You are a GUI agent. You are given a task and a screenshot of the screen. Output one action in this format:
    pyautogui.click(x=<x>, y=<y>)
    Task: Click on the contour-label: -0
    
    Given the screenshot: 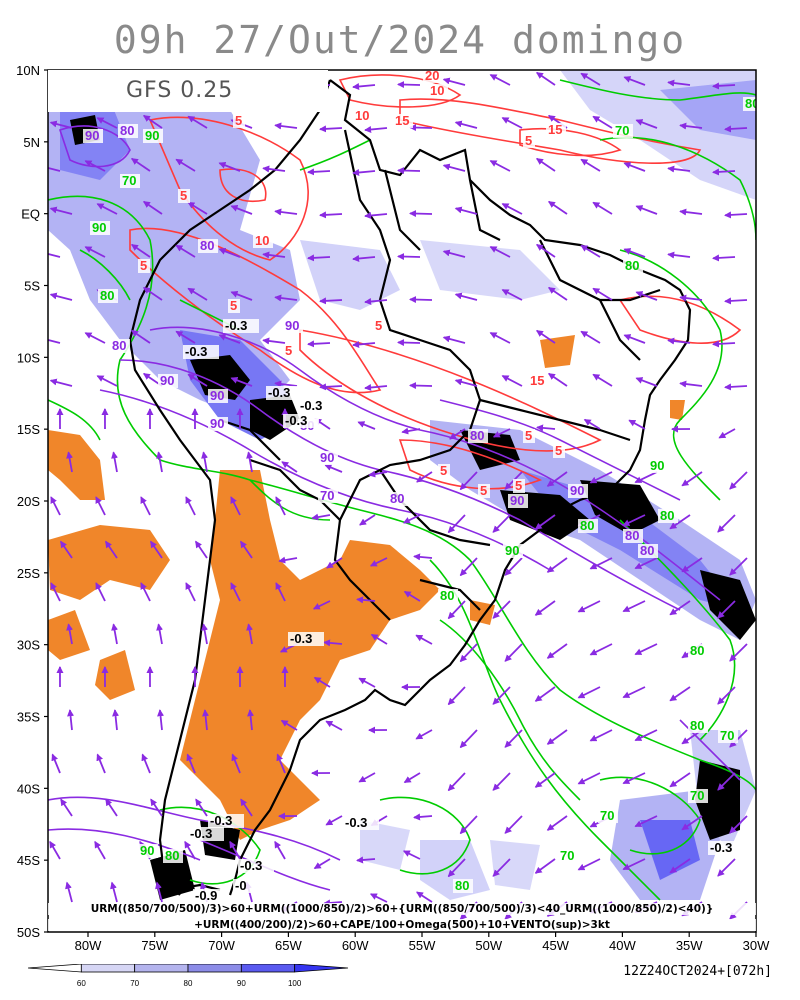 What is the action you would take?
    pyautogui.click(x=241, y=885)
    